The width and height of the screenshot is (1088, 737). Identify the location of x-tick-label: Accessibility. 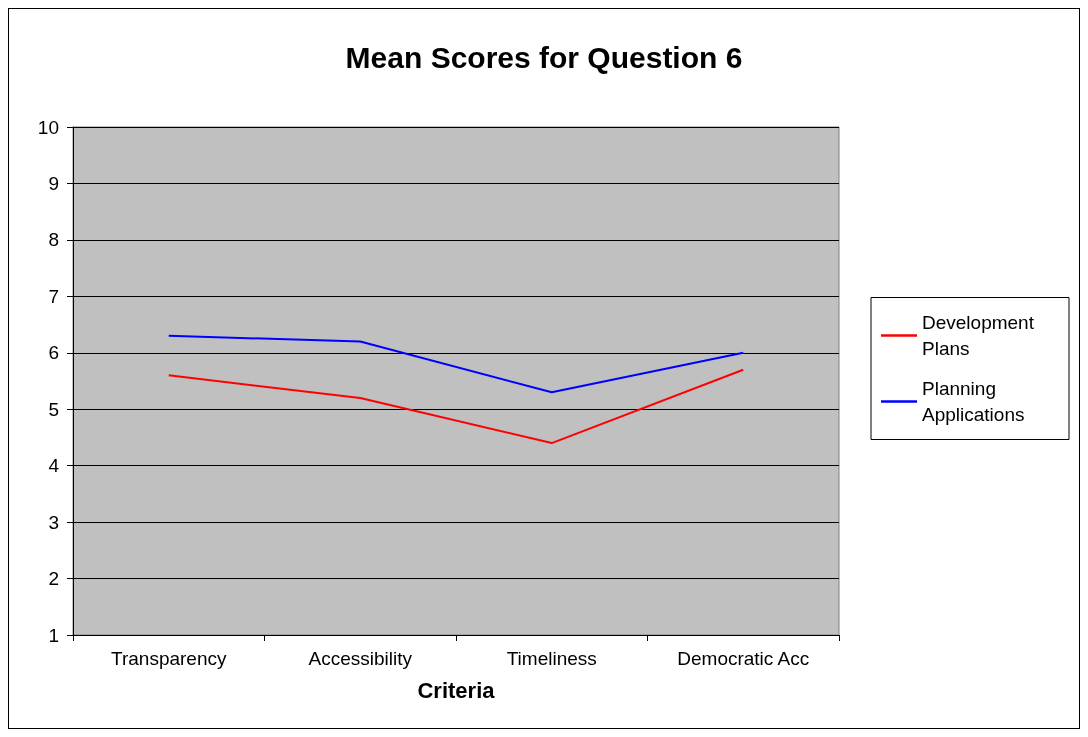
(360, 658).